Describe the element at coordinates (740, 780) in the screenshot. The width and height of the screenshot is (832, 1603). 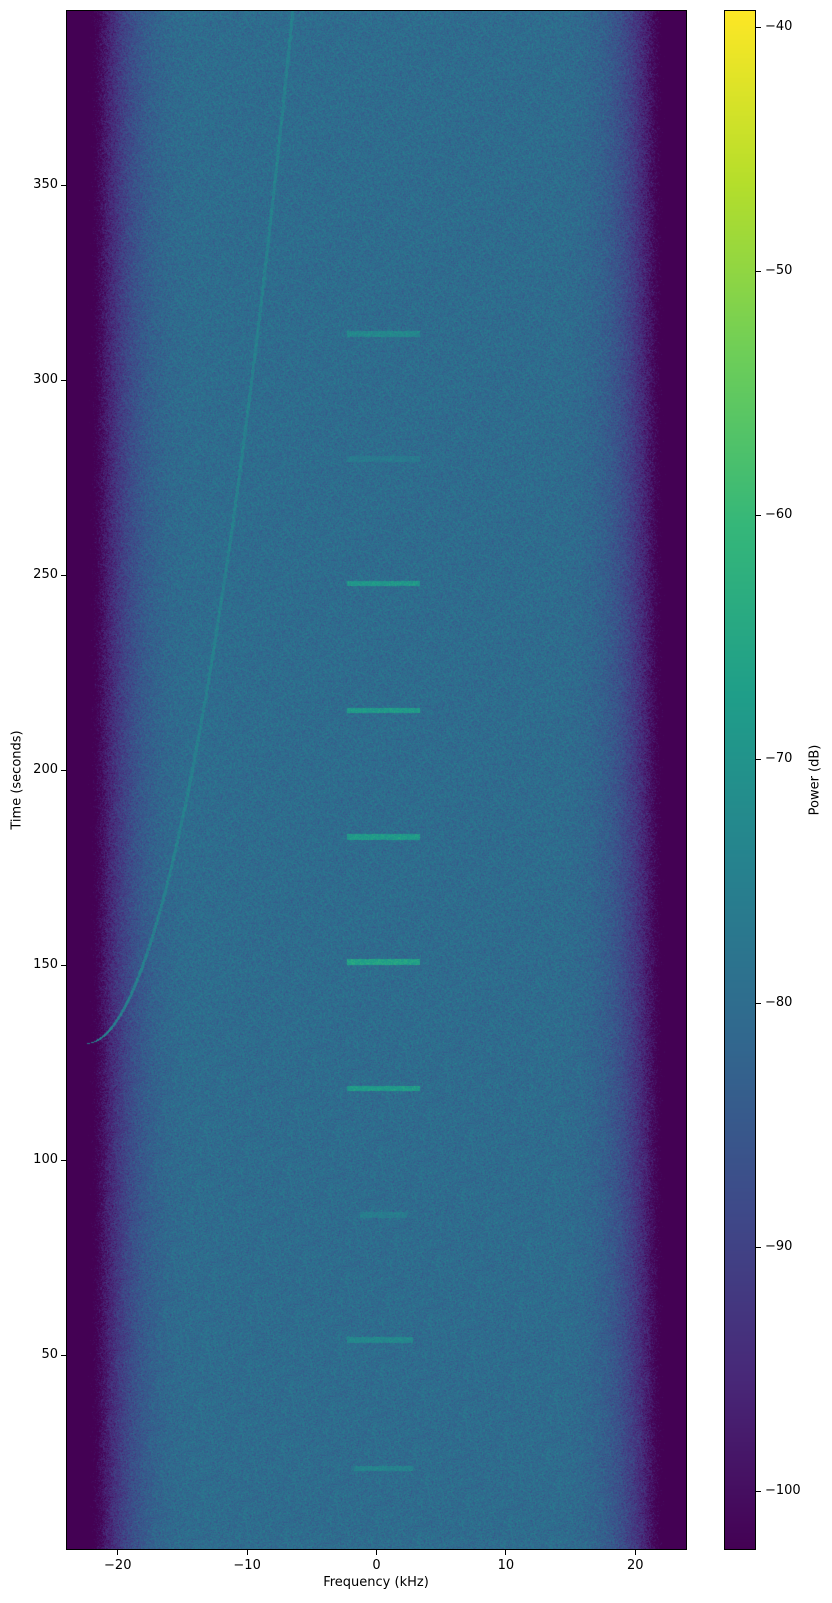
I see `colorbar` at that location.